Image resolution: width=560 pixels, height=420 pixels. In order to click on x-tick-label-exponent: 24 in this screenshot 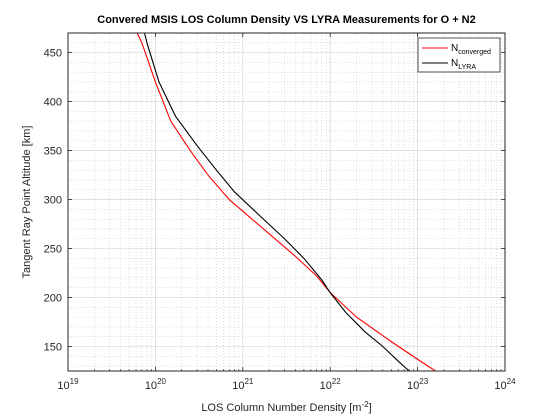, I will do `click(511, 381)`.